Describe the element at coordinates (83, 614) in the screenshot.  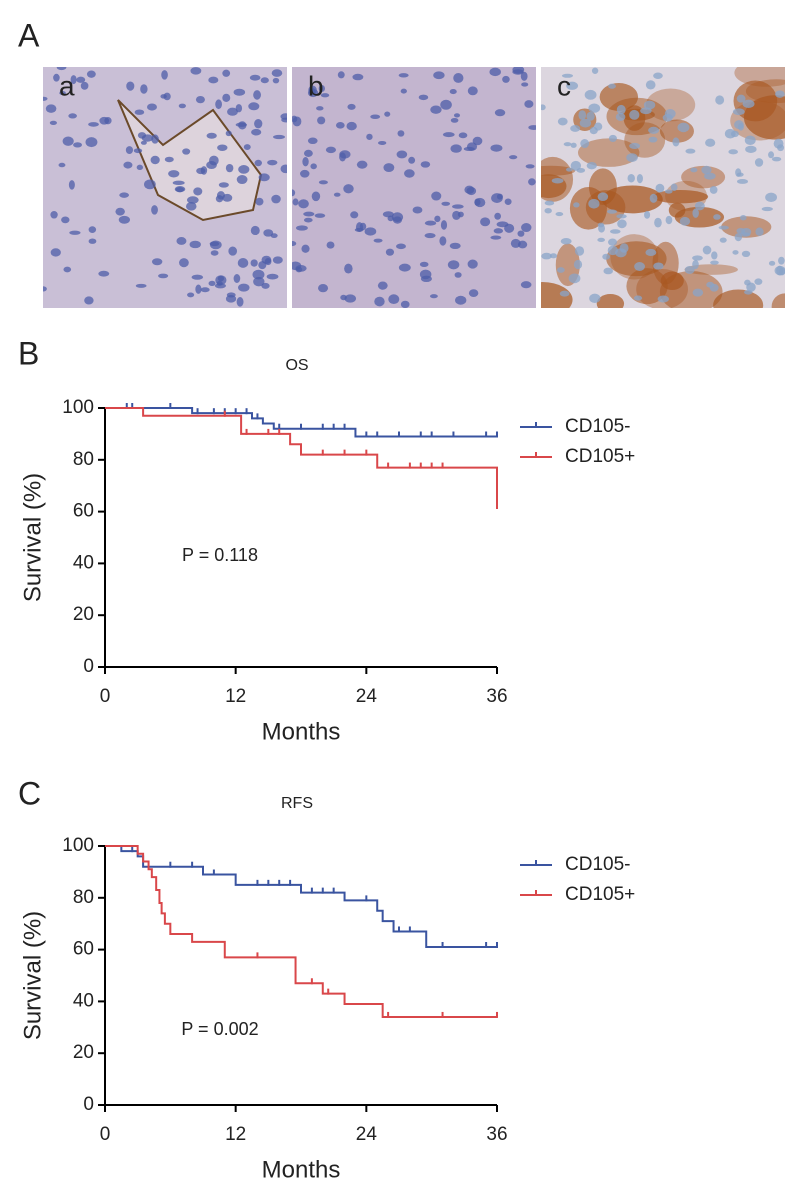
I see `y-tick-label: 20` at that location.